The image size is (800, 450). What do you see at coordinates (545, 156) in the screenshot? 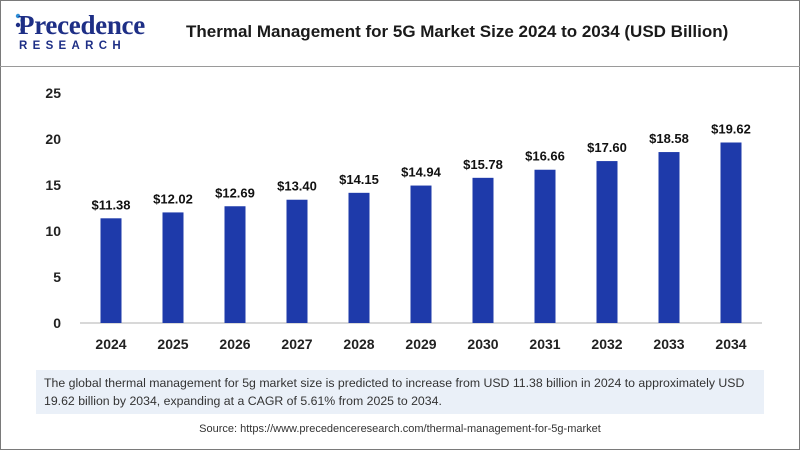
I see `bar-value-label: $16.66` at bounding box center [545, 156].